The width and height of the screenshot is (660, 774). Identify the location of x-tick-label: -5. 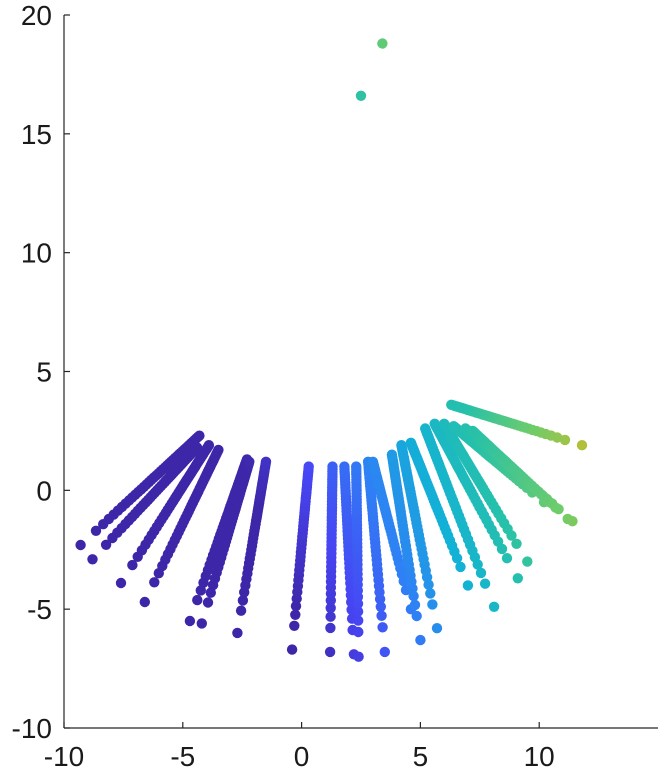
(182, 756).